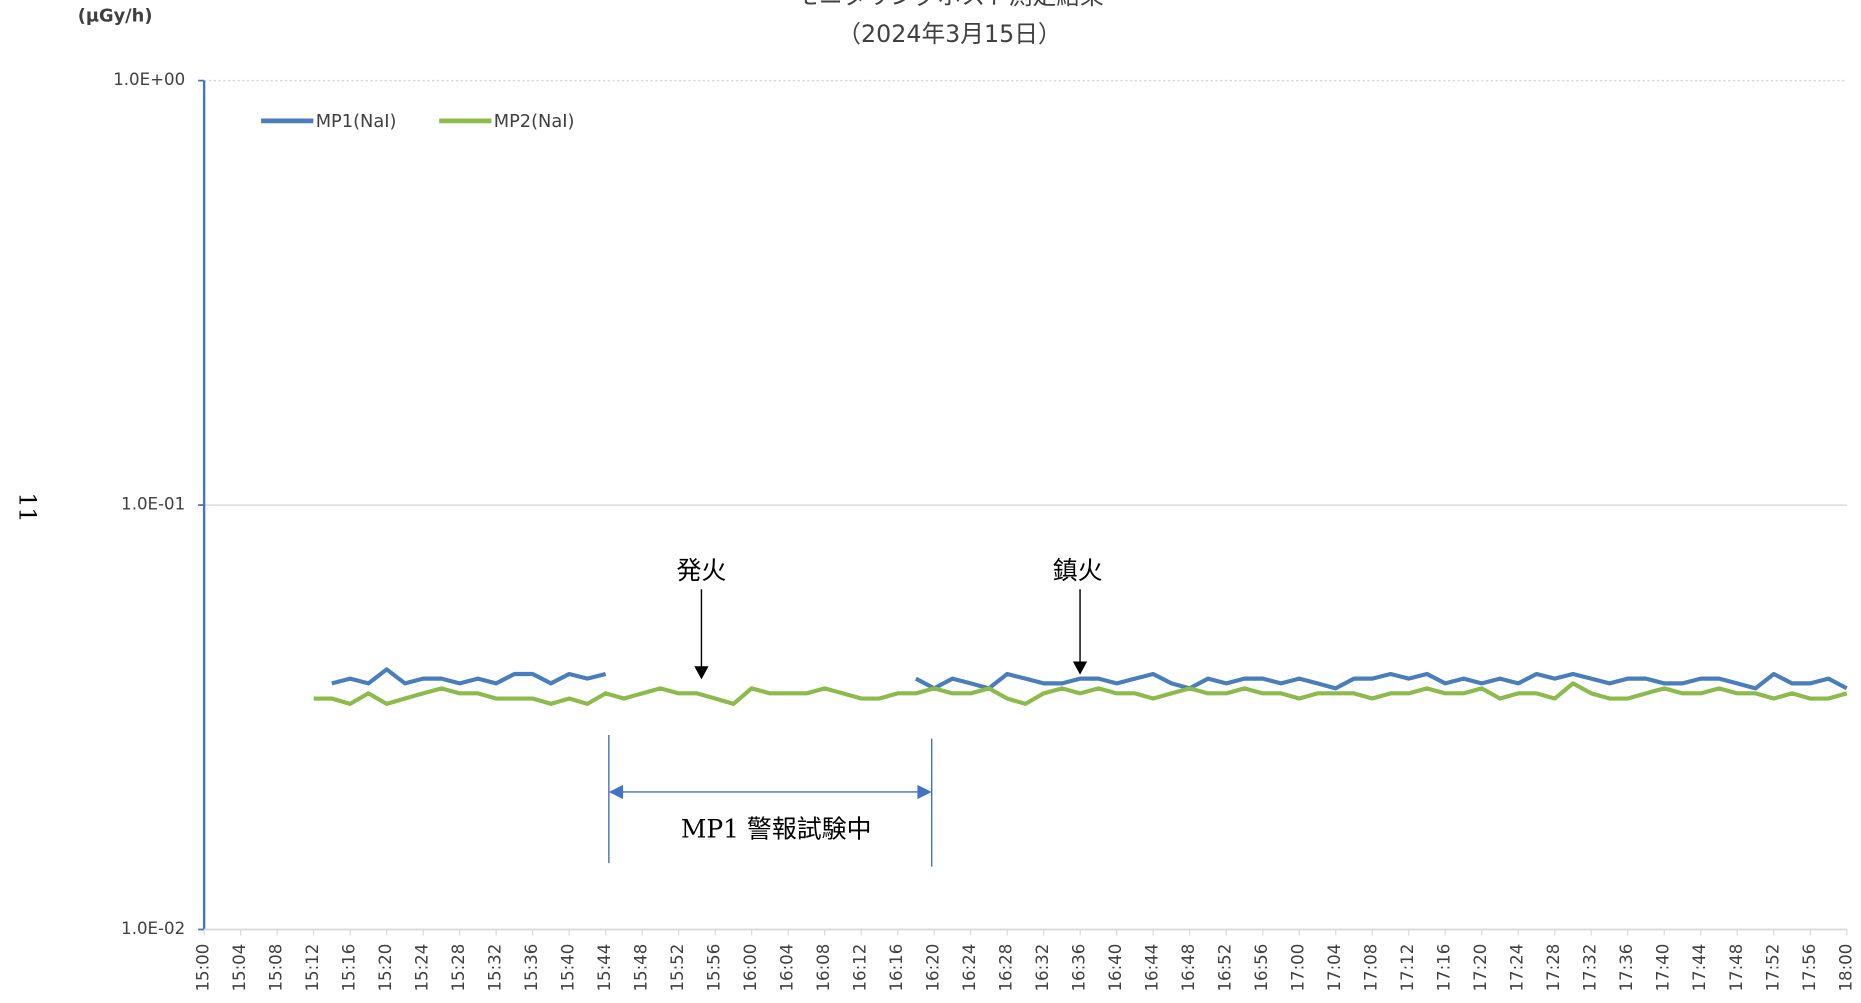  Describe the element at coordinates (1152, 968) in the screenshot. I see `x-tick-label: 16:44` at that location.